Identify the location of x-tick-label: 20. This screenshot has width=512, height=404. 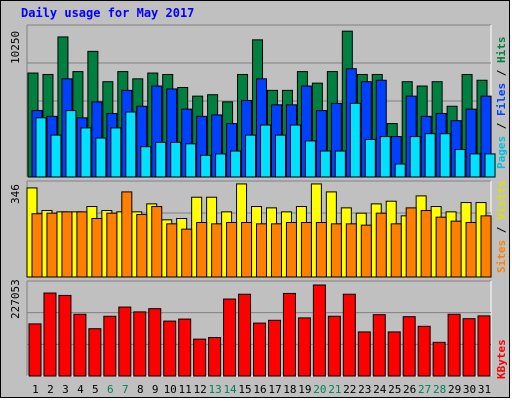
(319, 389).